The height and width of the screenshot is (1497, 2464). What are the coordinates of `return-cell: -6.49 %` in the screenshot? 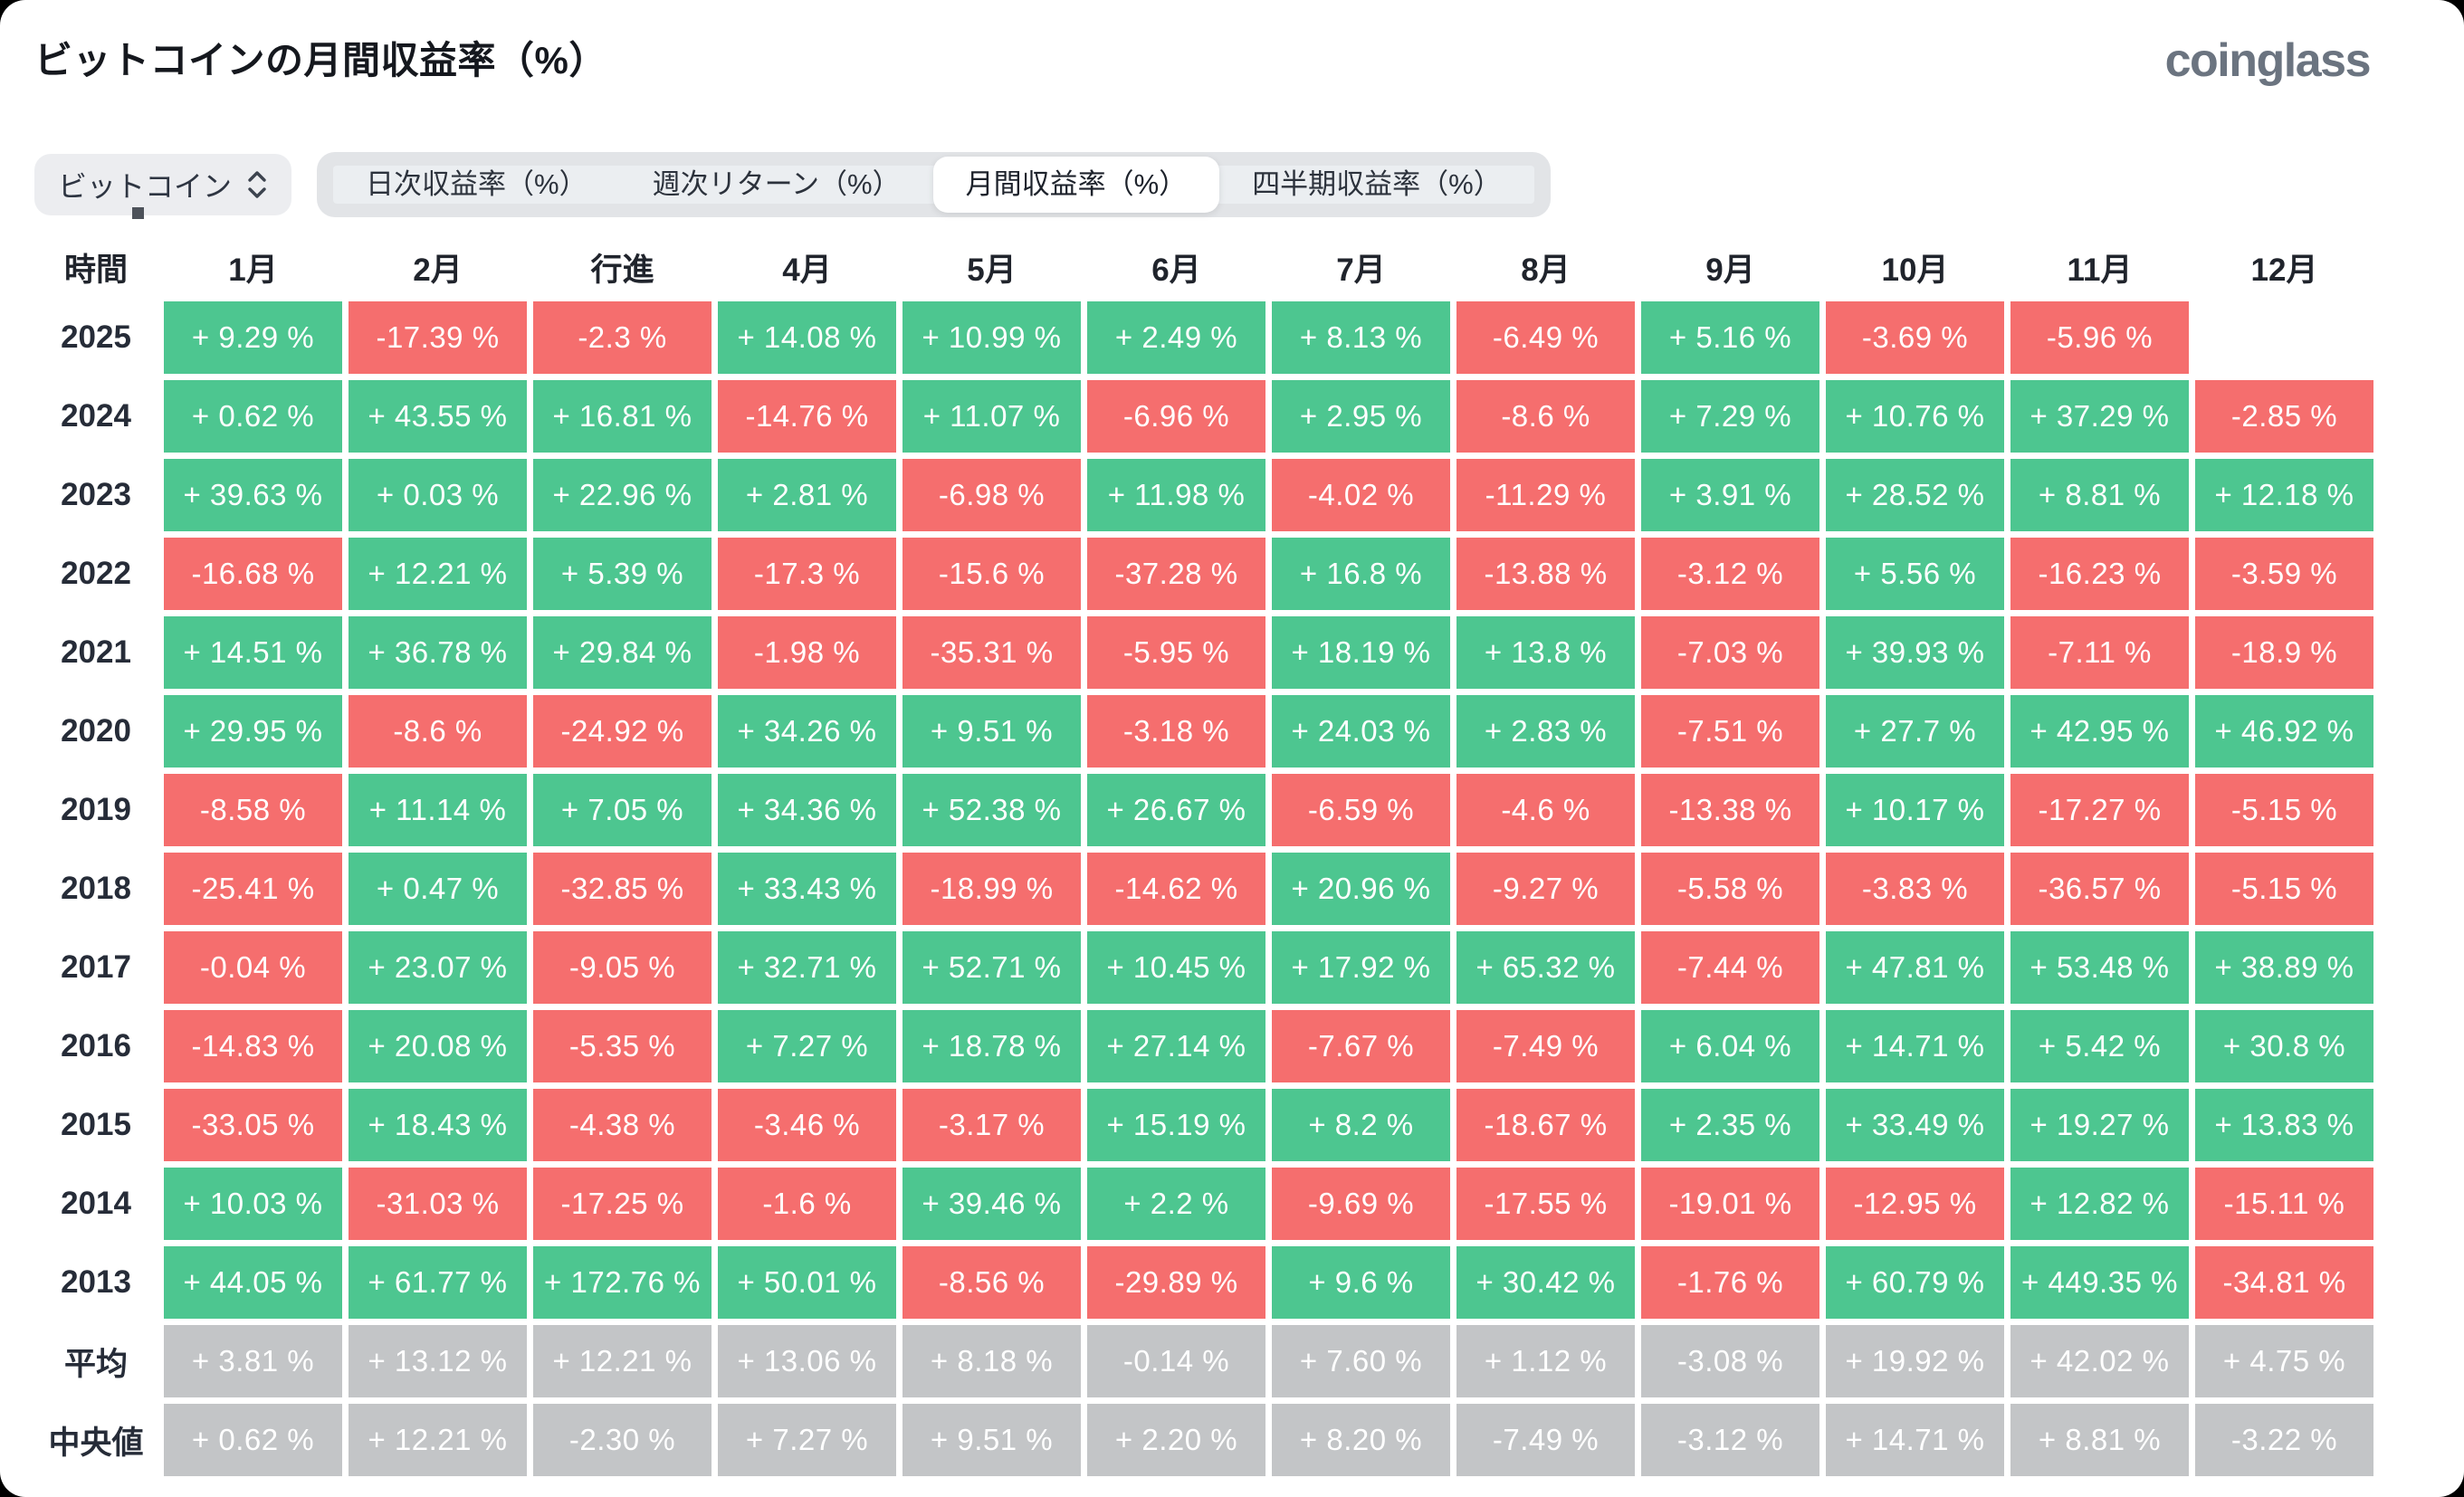 It's located at (1545, 337).